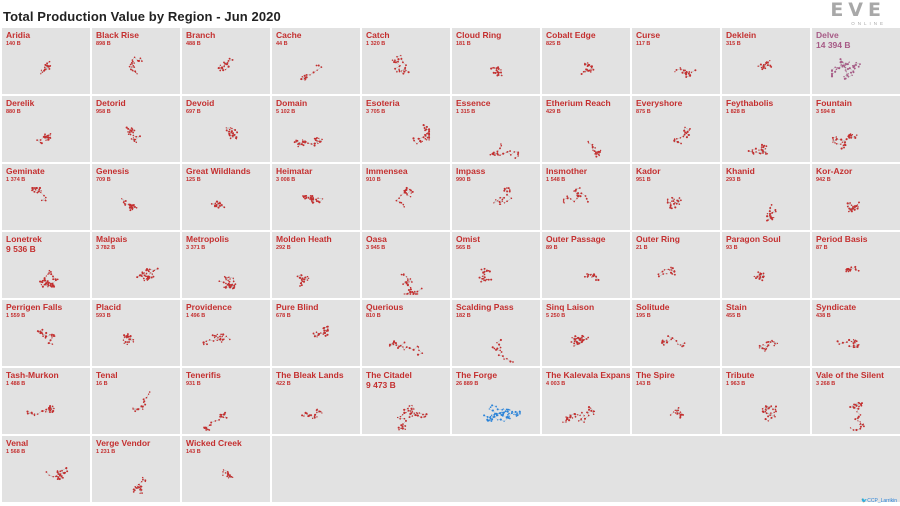  Describe the element at coordinates (102, 384) in the screenshot. I see `region-value: 16 B` at that location.